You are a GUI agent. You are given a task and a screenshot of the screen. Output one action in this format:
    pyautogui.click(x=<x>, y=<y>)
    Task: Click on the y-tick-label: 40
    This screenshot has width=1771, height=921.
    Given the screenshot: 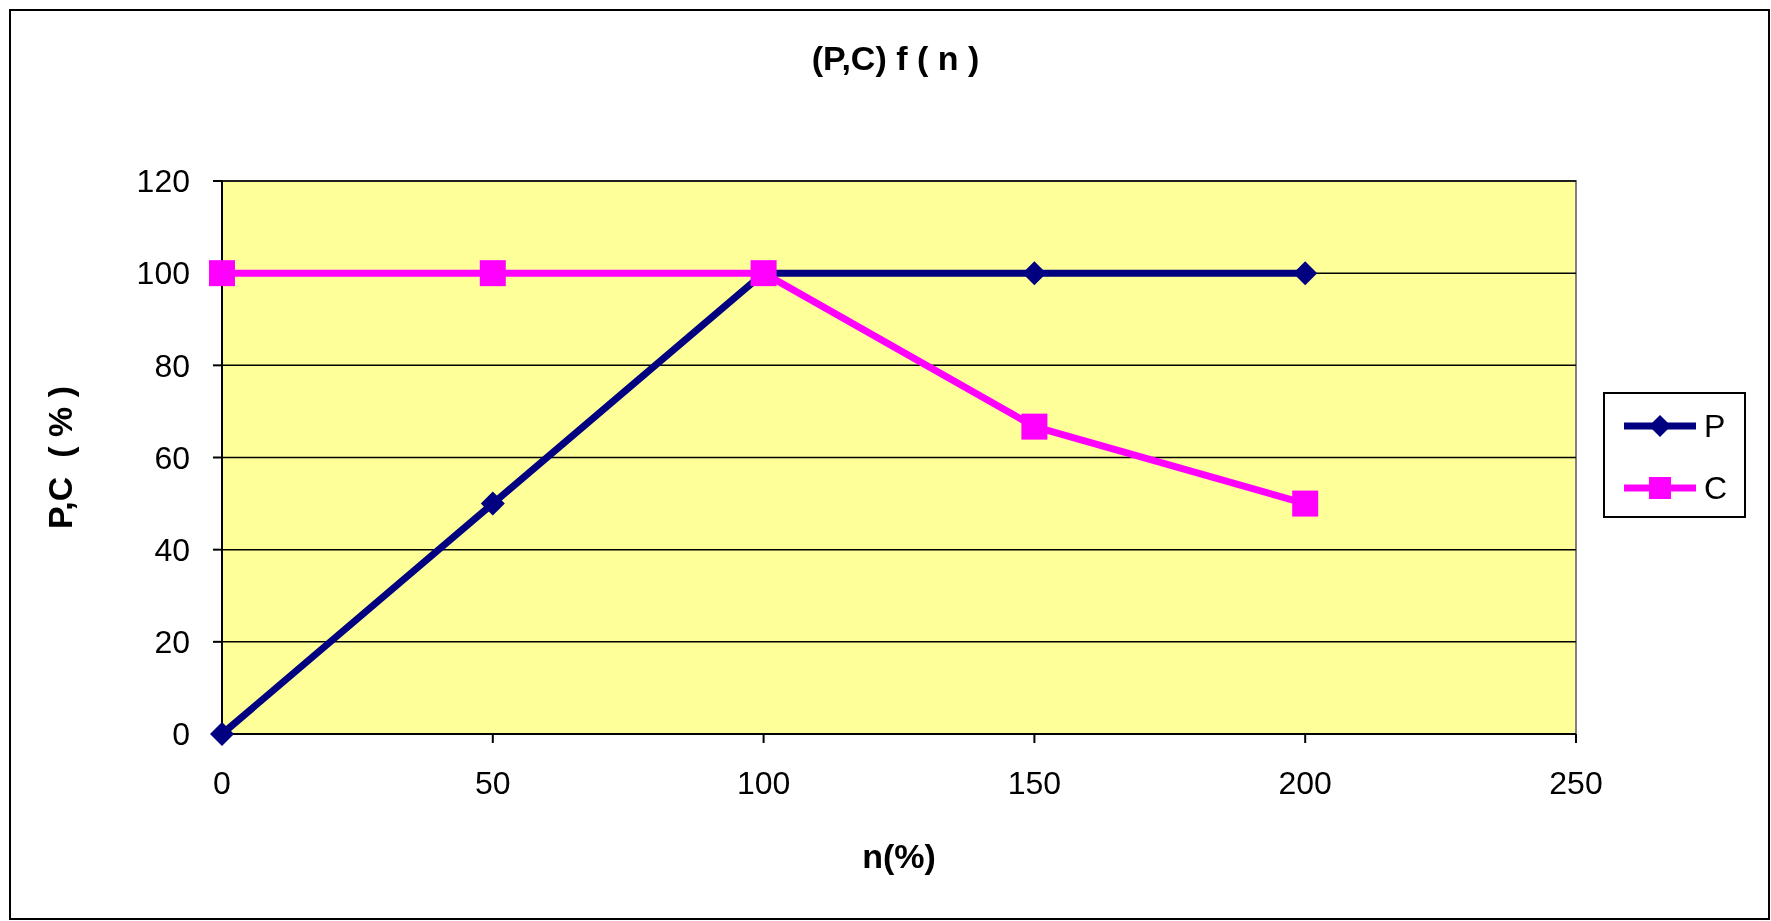 What is the action you would take?
    pyautogui.click(x=172, y=549)
    